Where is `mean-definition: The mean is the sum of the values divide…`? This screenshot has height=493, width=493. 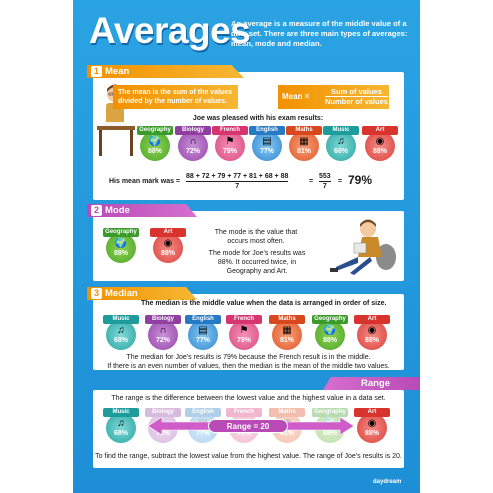 mean-definition: The mean is the sum of the values divide… is located at coordinates (175, 97).